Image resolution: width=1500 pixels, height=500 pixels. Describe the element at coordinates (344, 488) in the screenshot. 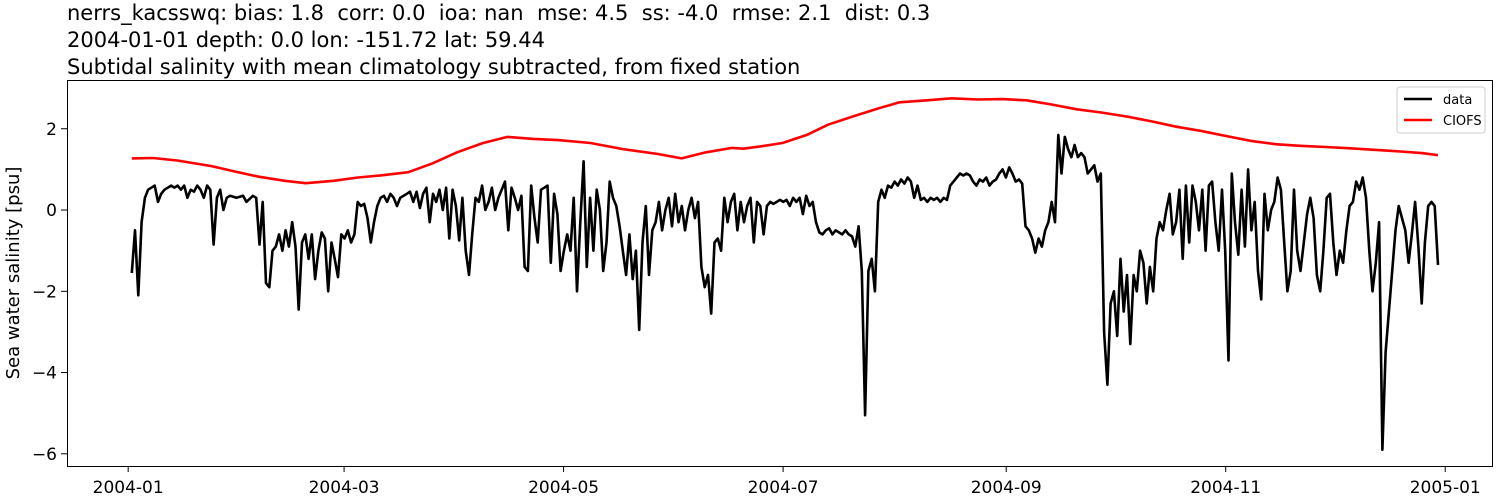

I see `x-tick-label: 2004-03` at that location.